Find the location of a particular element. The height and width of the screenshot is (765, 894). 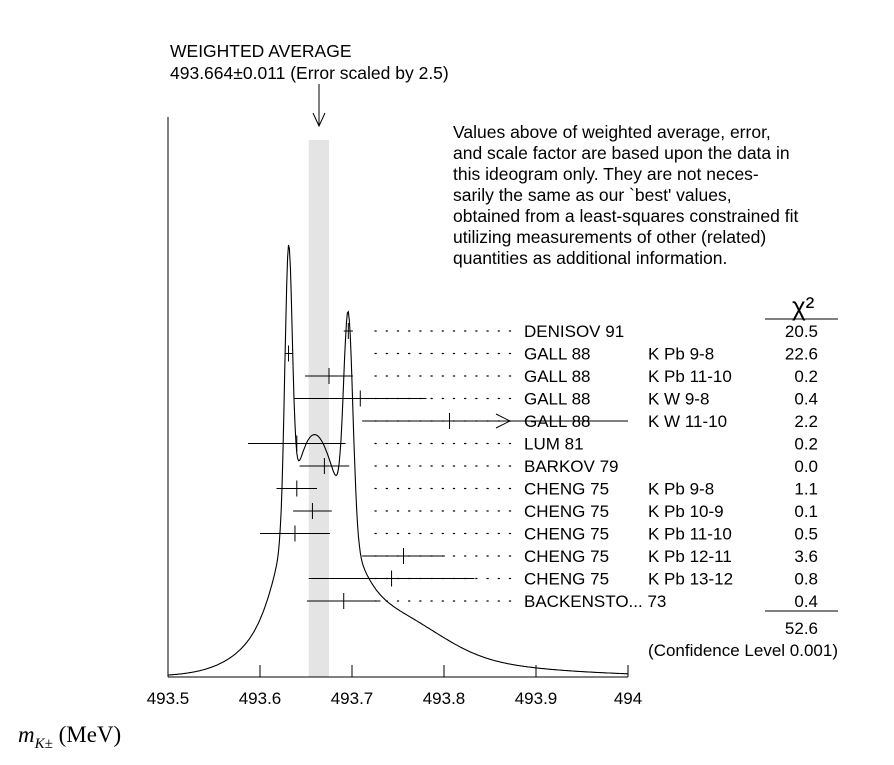

note-line: quantities as additional information. is located at coordinates (590, 258).